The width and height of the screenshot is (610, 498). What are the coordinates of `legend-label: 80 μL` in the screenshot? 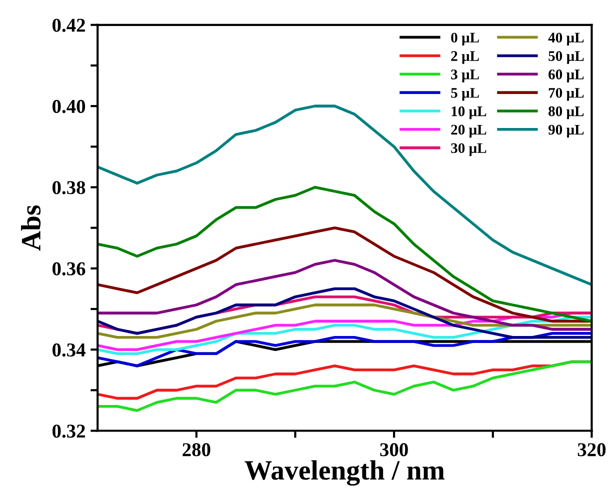 It's located at (566, 113).